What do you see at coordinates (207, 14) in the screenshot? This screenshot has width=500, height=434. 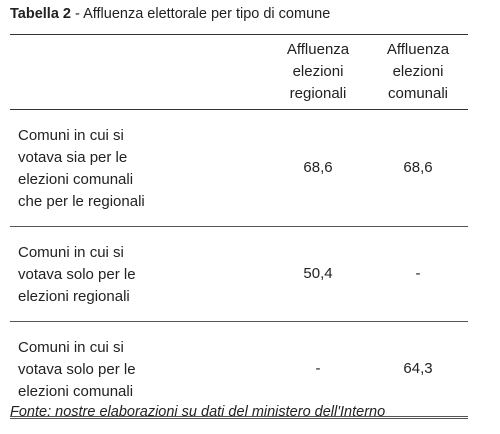 I see `title-text: Affluenza elettorale per tipo di comune` at bounding box center [207, 14].